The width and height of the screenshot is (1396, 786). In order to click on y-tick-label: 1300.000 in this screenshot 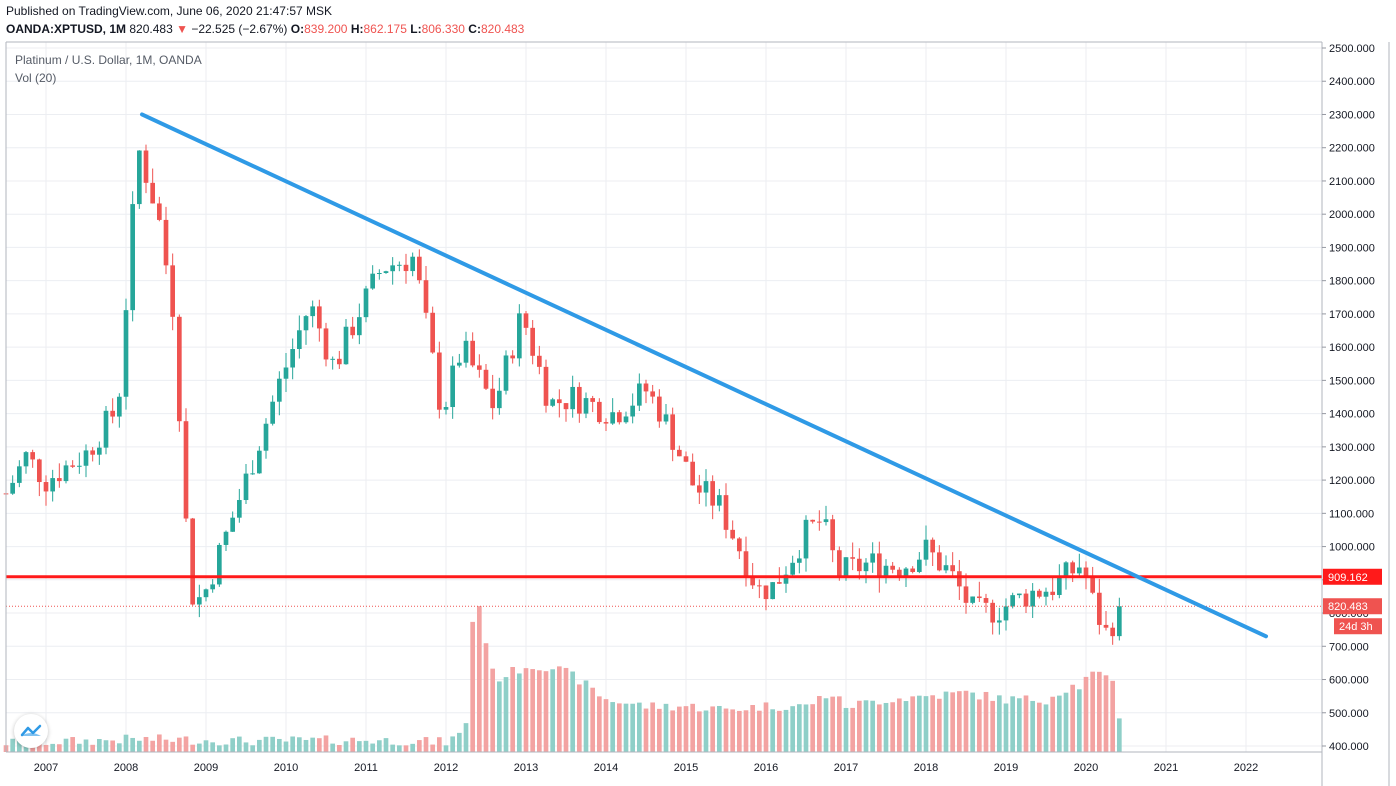, I will do `click(1352, 448)`.